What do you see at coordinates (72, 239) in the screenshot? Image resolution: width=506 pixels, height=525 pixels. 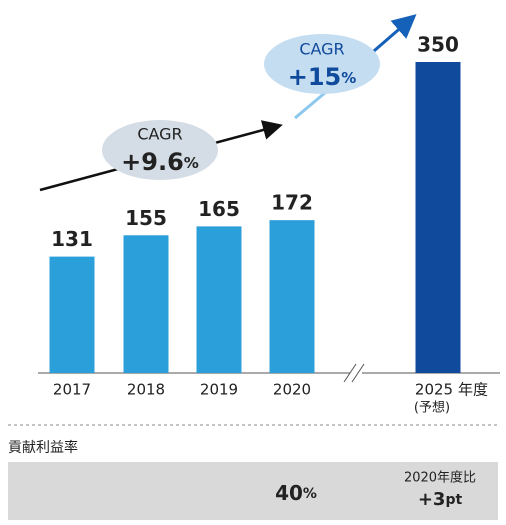 I see `value-label: 131` at bounding box center [72, 239].